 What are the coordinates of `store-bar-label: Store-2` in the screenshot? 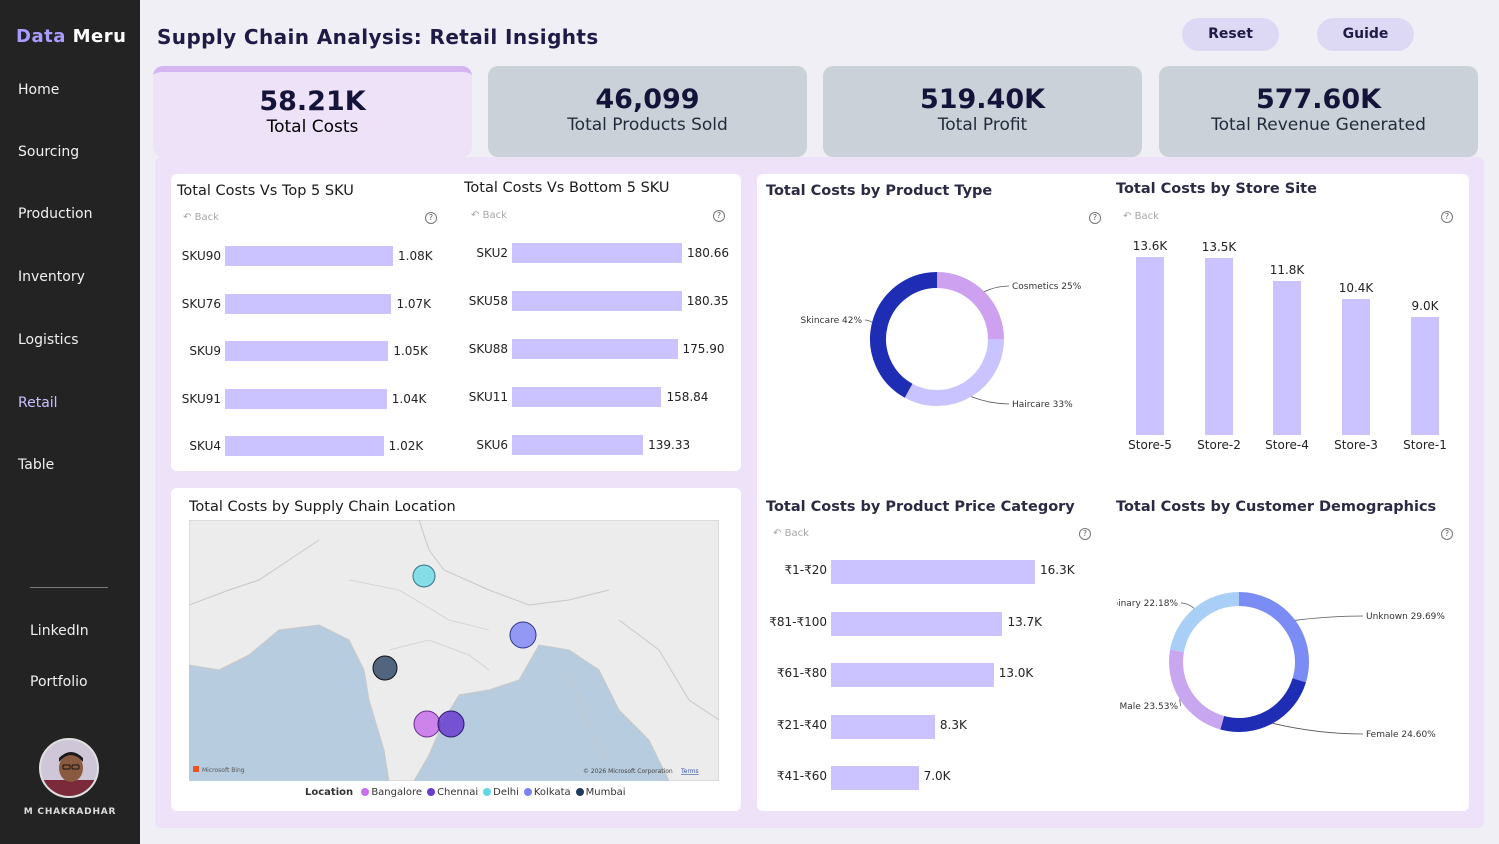 It's located at (1219, 445).